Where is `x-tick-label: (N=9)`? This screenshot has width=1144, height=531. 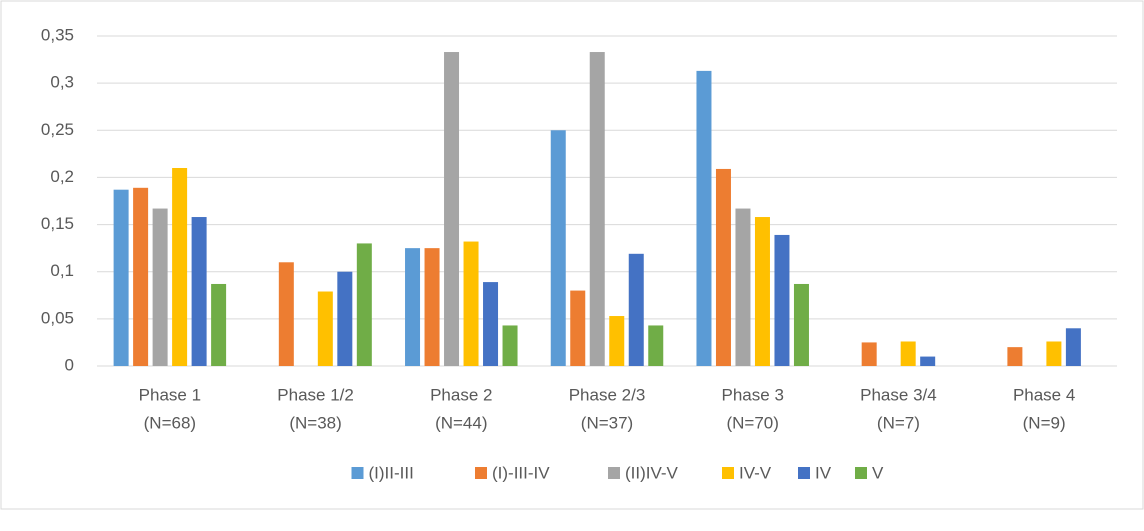
x-tick-label: (N=9) is located at coordinates (1044, 422).